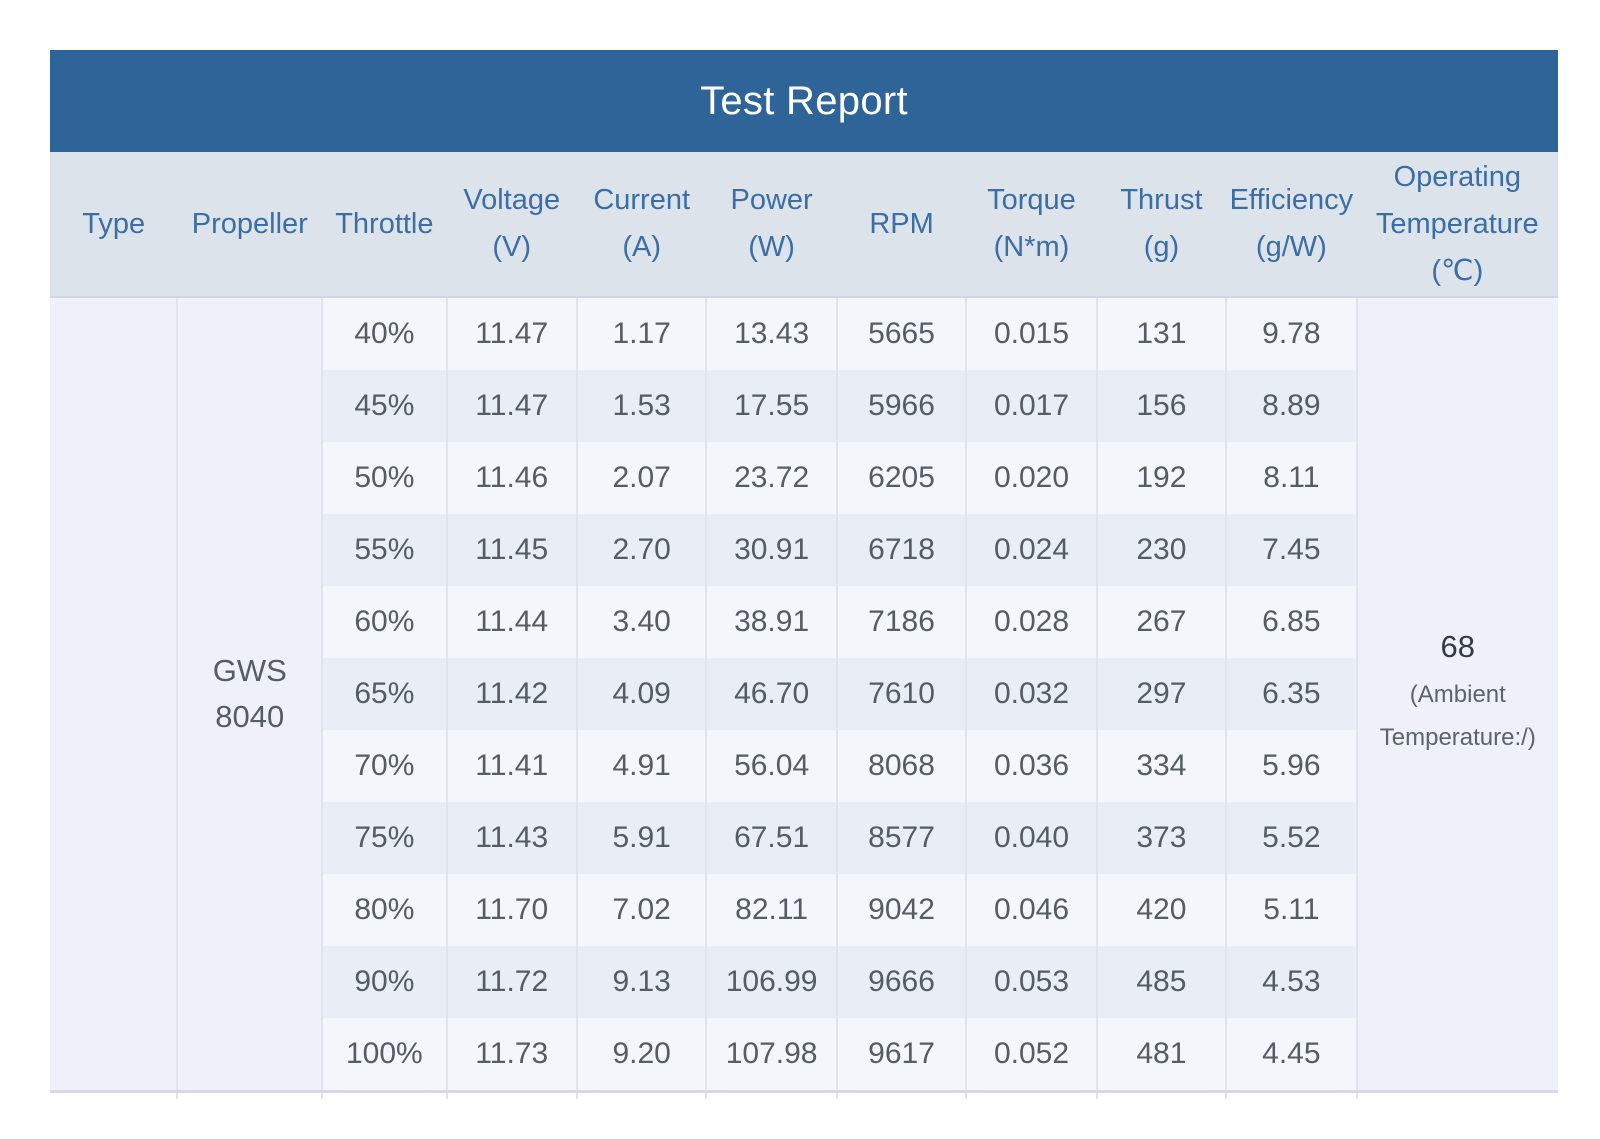 Image resolution: width=1600 pixels, height=1139 pixels. Describe the element at coordinates (1161, 694) in the screenshot. I see `table-cell: 297` at that location.